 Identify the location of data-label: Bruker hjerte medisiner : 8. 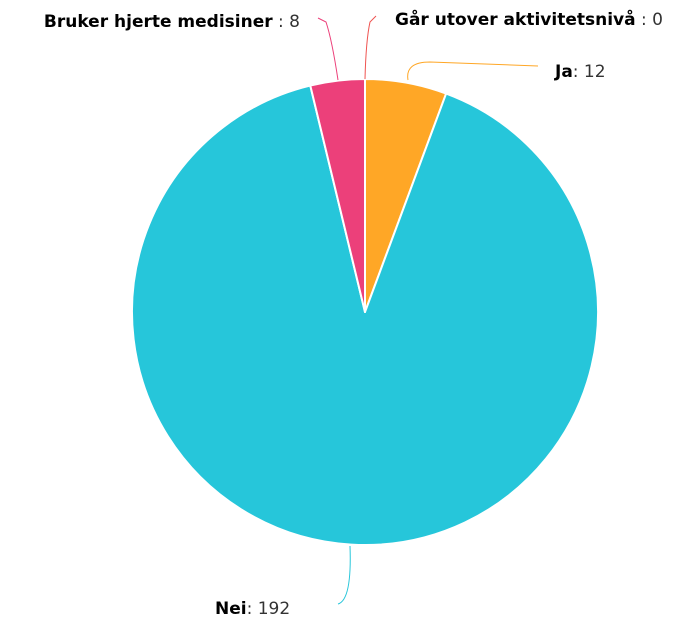
(172, 22).